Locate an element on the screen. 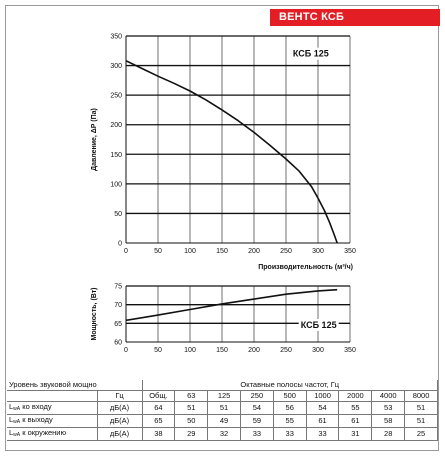  table-cell: 53 is located at coordinates (388, 408).